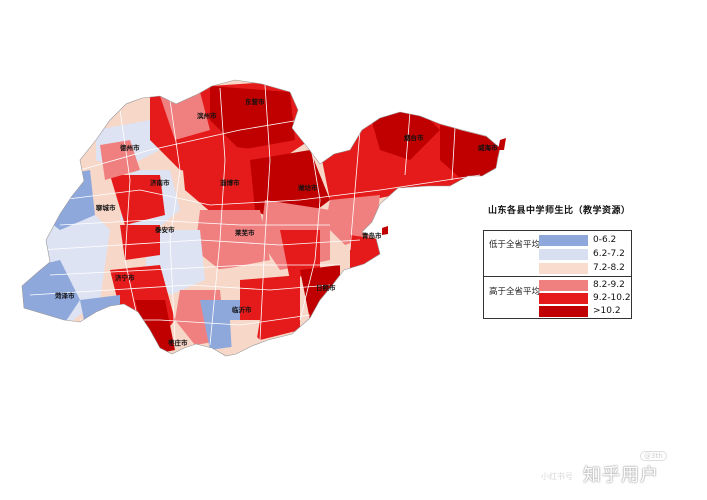 The height and width of the screenshot is (500, 707). I want to click on legend-range-2: 7.2-8.2, so click(609, 268).